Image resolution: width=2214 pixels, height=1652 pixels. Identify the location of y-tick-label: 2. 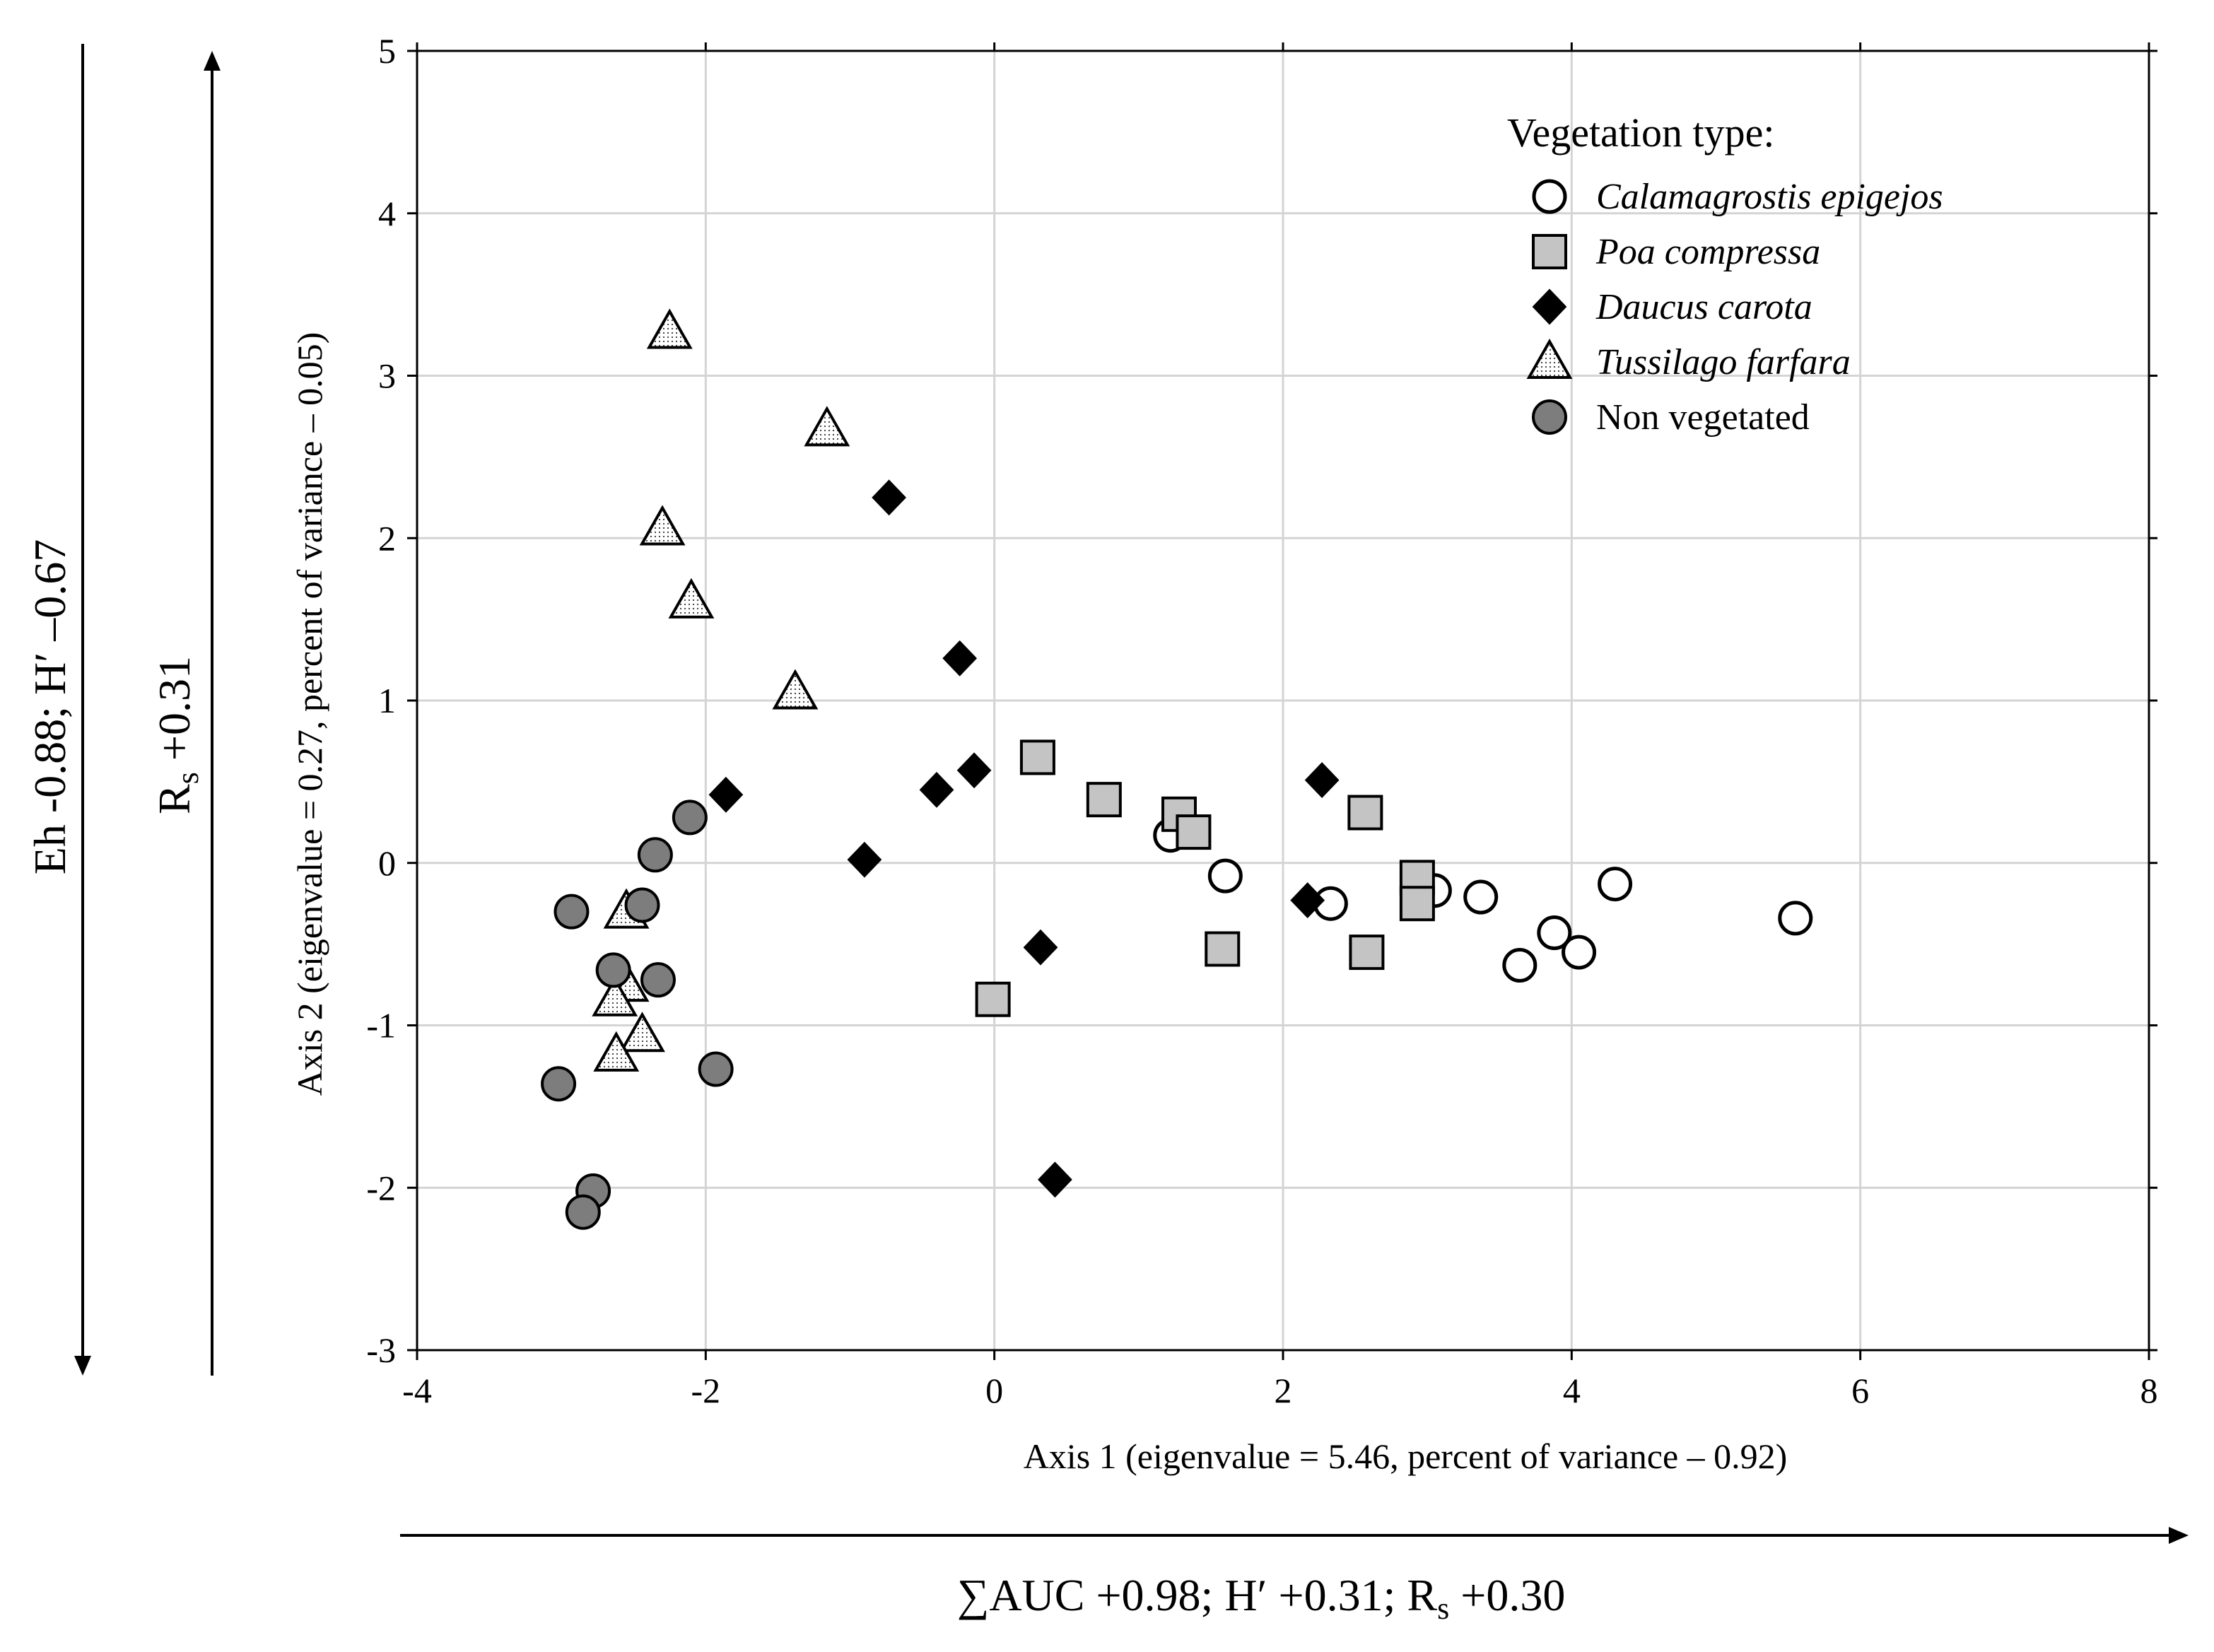
(387, 538).